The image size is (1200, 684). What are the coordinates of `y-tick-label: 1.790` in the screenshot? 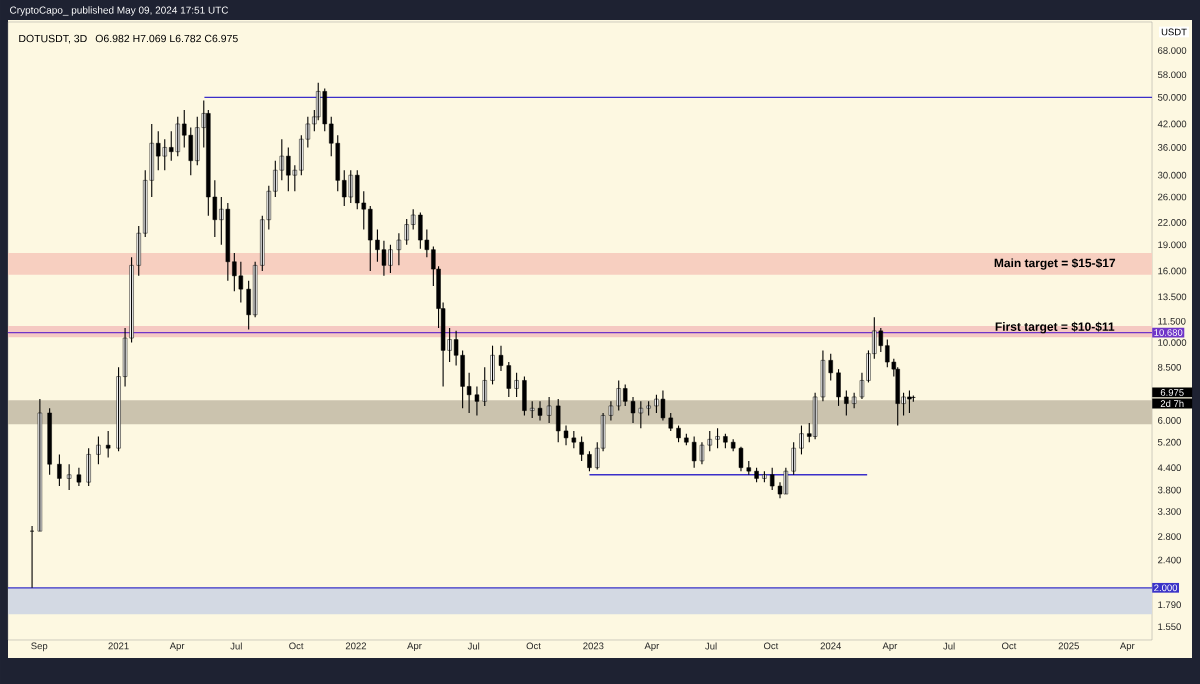 It's located at (1169, 605).